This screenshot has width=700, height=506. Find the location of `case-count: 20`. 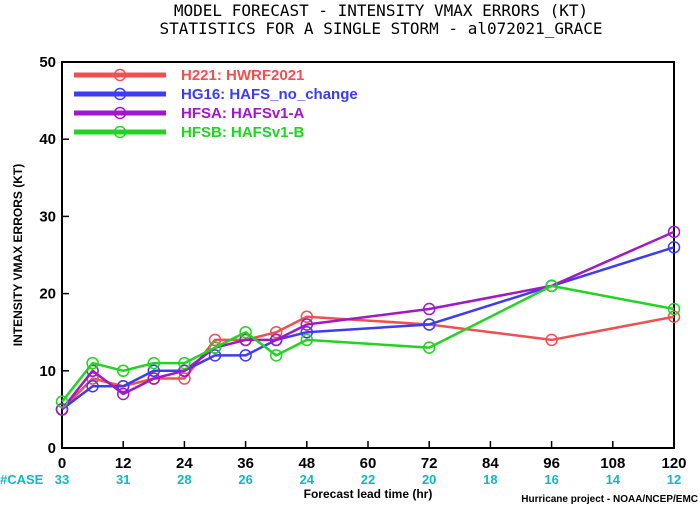

case-count: 20 is located at coordinates (429, 479).